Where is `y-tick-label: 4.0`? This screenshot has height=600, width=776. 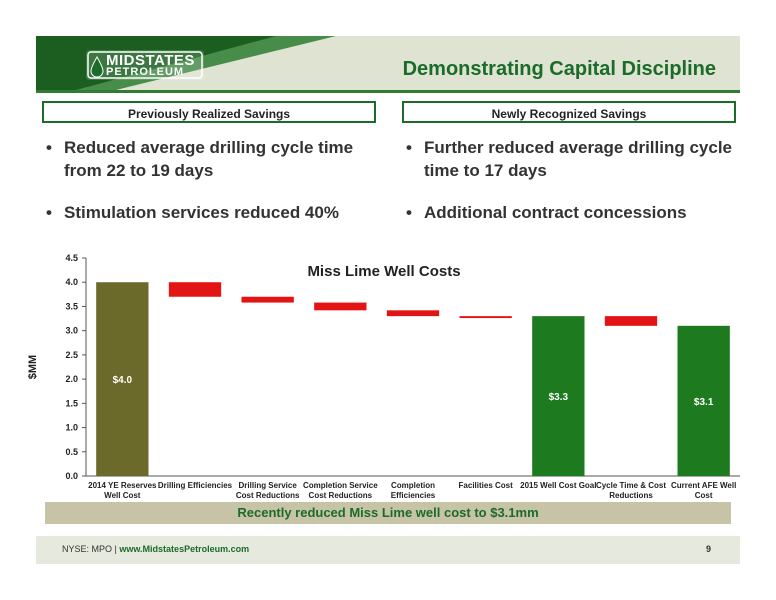
y-tick-label: 4.0 is located at coordinates (71, 282).